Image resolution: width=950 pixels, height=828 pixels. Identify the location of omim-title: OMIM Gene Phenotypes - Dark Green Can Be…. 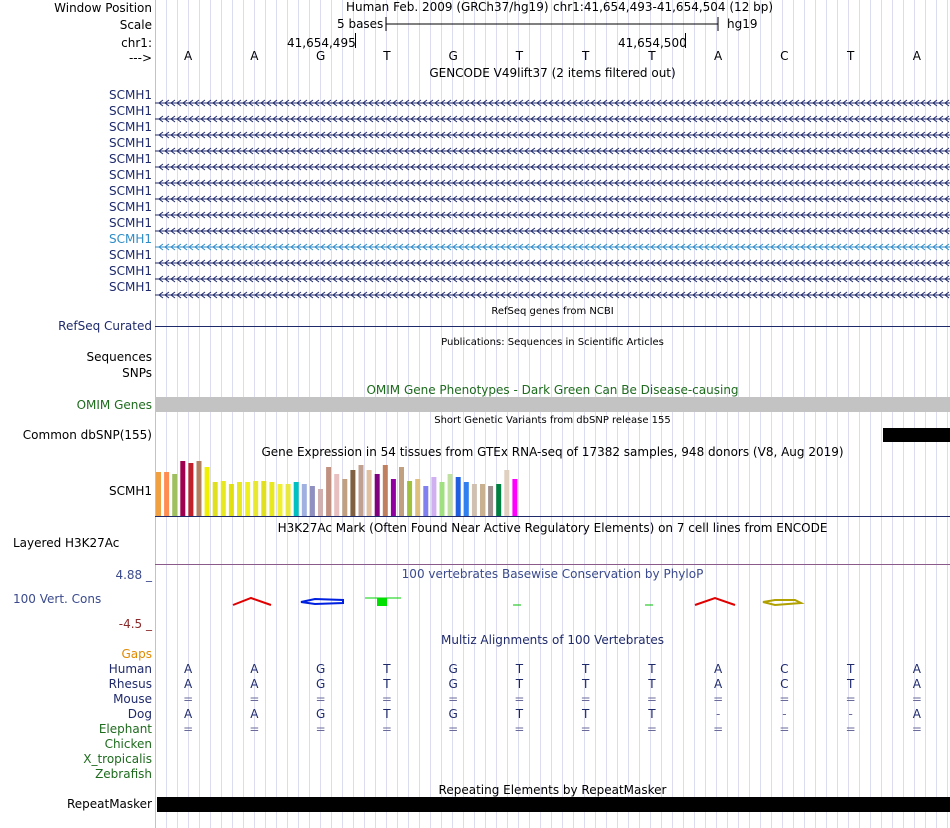
(552, 390).